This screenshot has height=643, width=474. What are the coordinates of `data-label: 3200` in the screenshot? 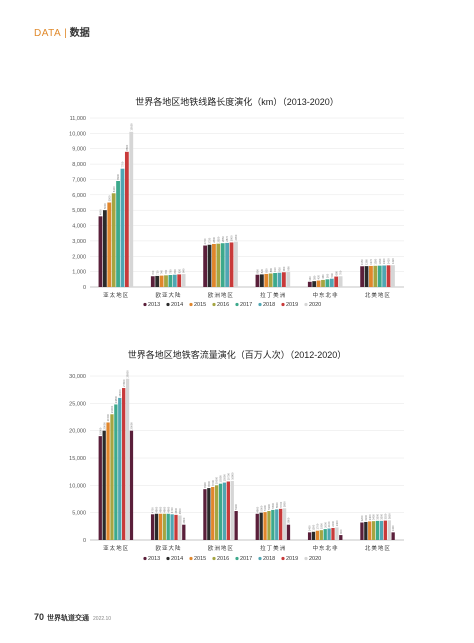 It's located at (362, 518).